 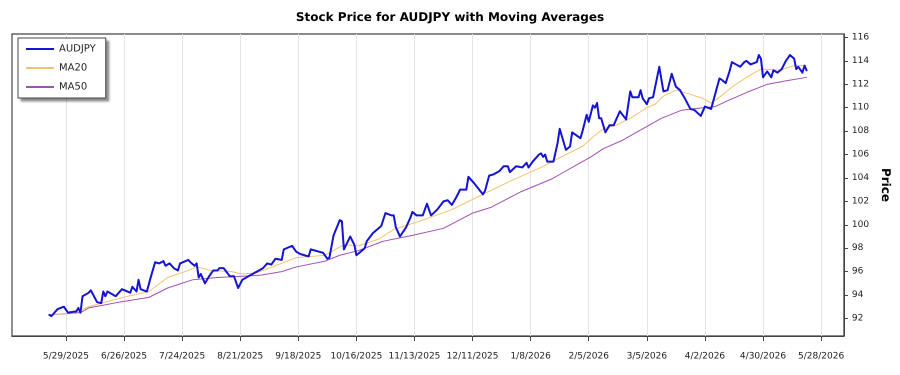 I want to click on y-tick-label: 98, so click(x=858, y=248).